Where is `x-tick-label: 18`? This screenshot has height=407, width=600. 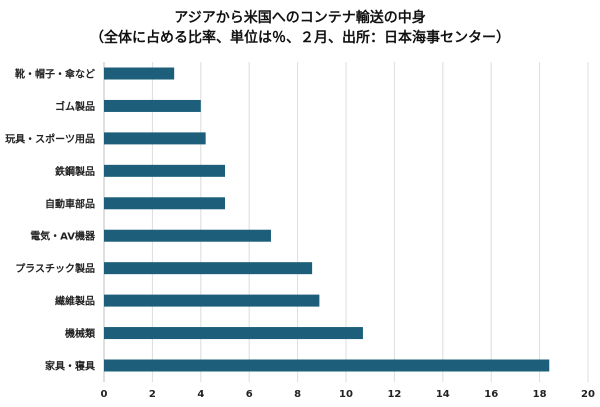 x-tick-label: 18 is located at coordinates (540, 394).